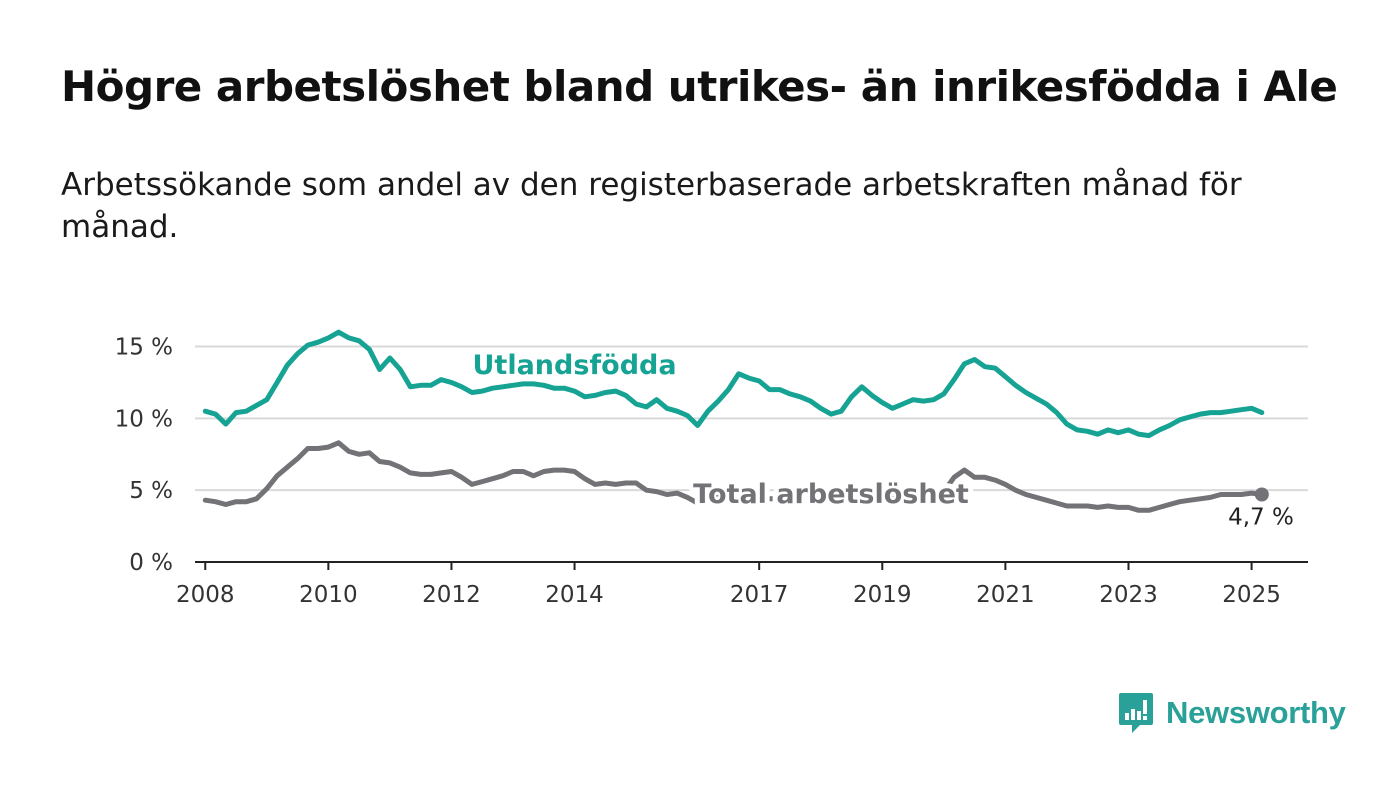 This screenshot has width=1400, height=794. Describe the element at coordinates (882, 595) in the screenshot. I see `x-tick-label: 2019` at that location.